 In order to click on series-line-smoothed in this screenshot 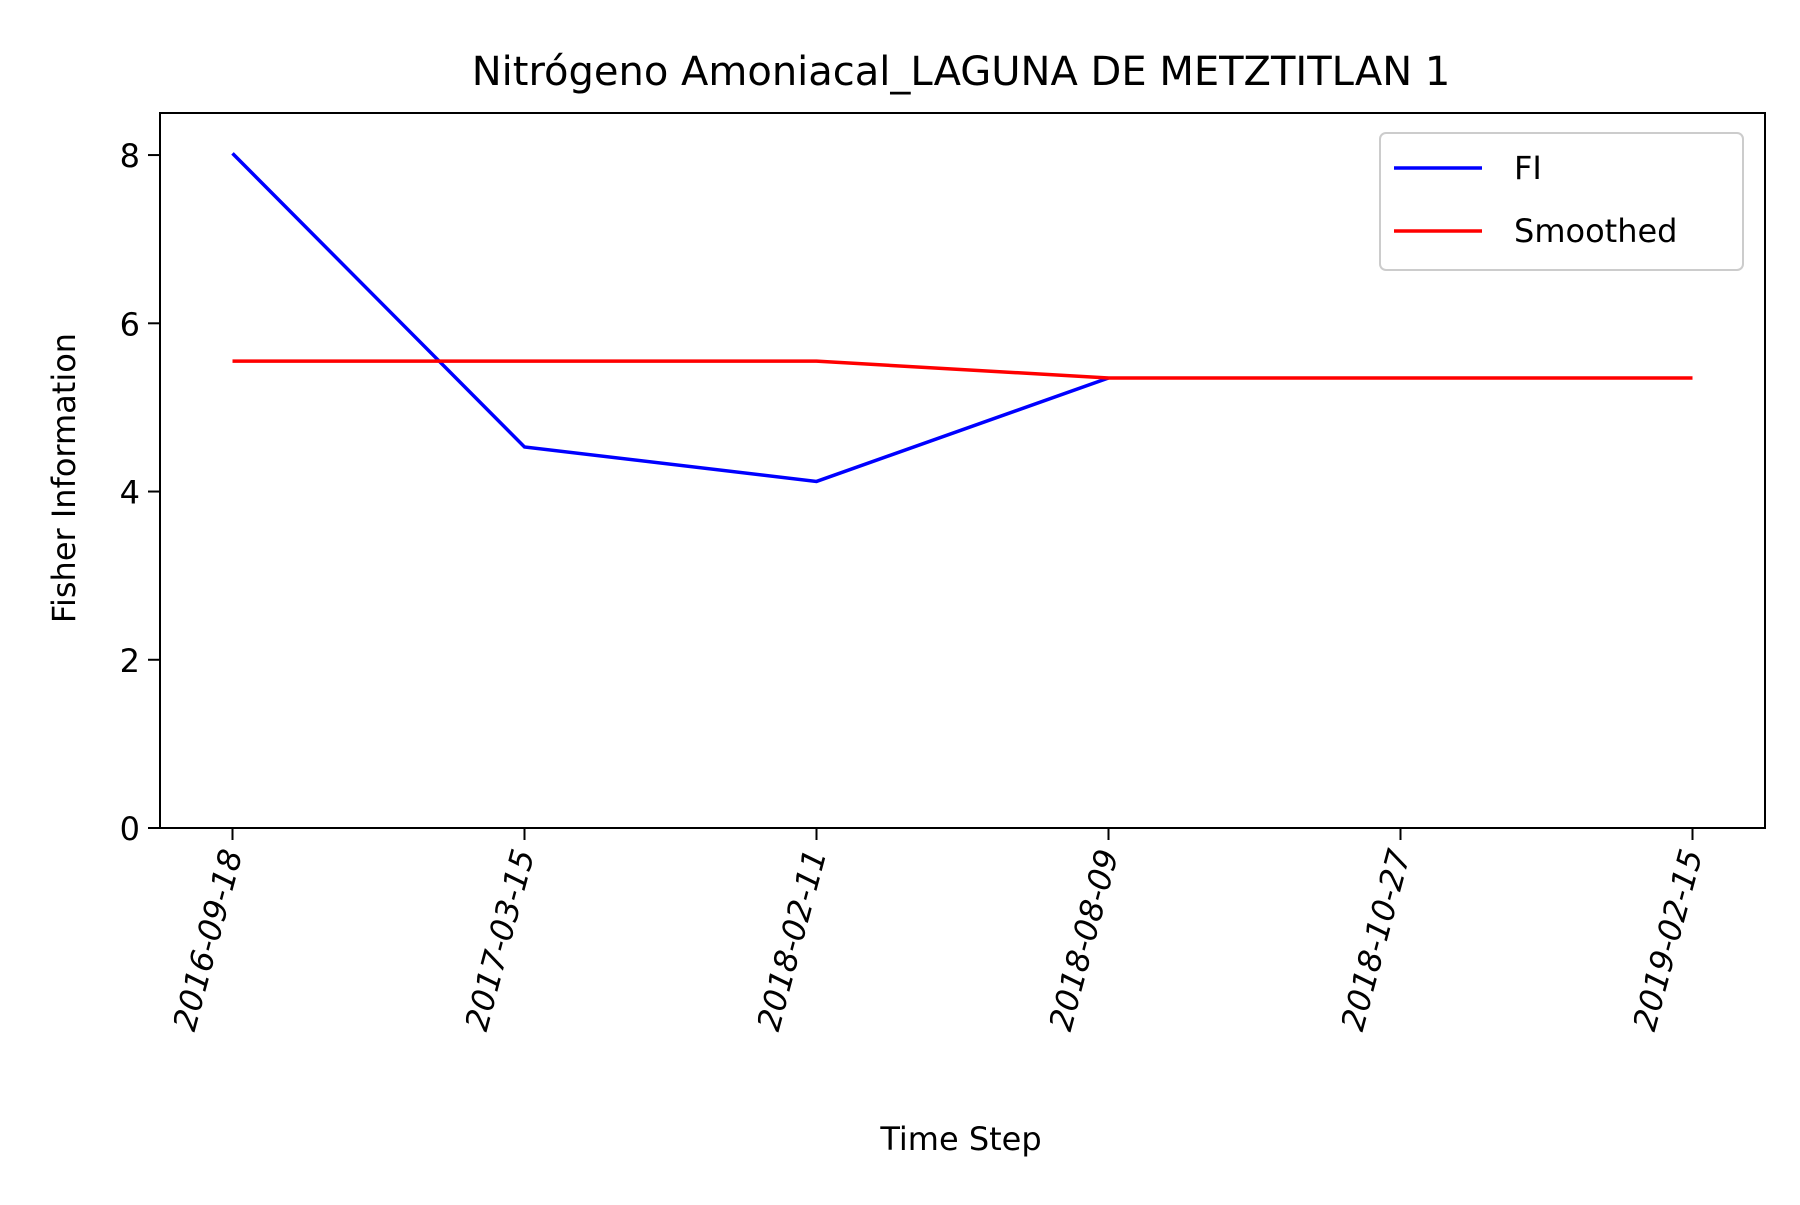, I will do `click(962, 369)`.